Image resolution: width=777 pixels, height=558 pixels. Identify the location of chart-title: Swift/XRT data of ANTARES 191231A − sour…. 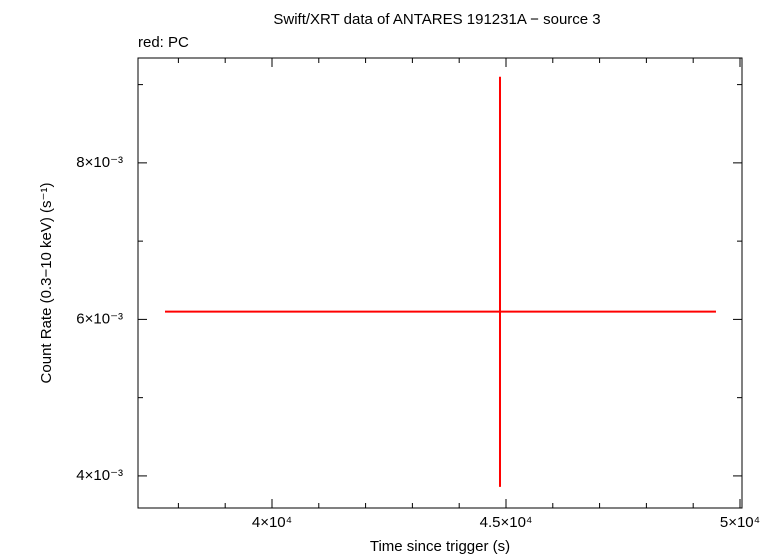
(436, 19).